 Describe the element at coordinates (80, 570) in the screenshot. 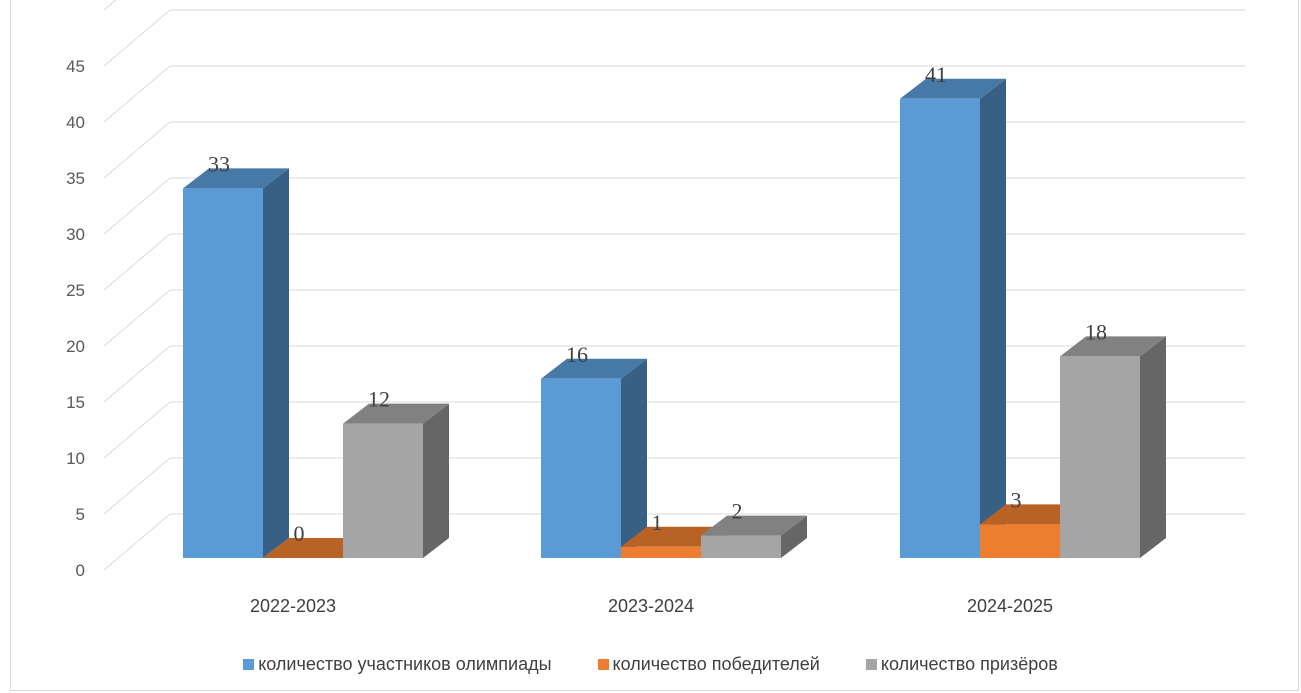

I see `y-tick-label: 0` at that location.